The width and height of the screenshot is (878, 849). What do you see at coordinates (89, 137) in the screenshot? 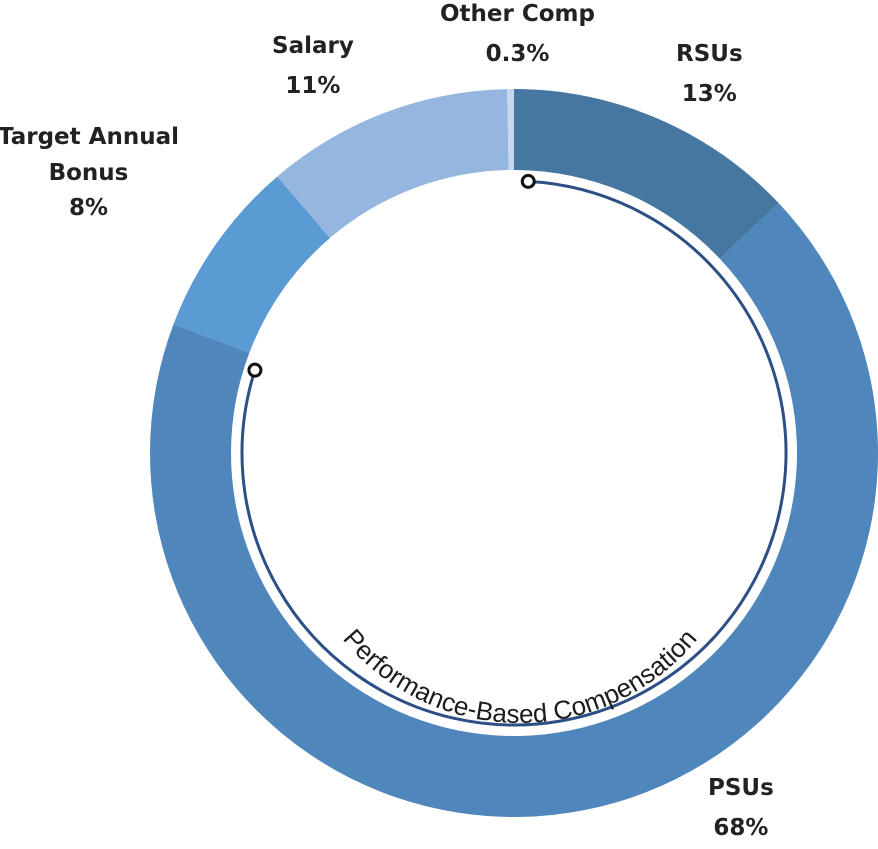
I see `slice-name-bonus-line1: Target Annual` at bounding box center [89, 137].